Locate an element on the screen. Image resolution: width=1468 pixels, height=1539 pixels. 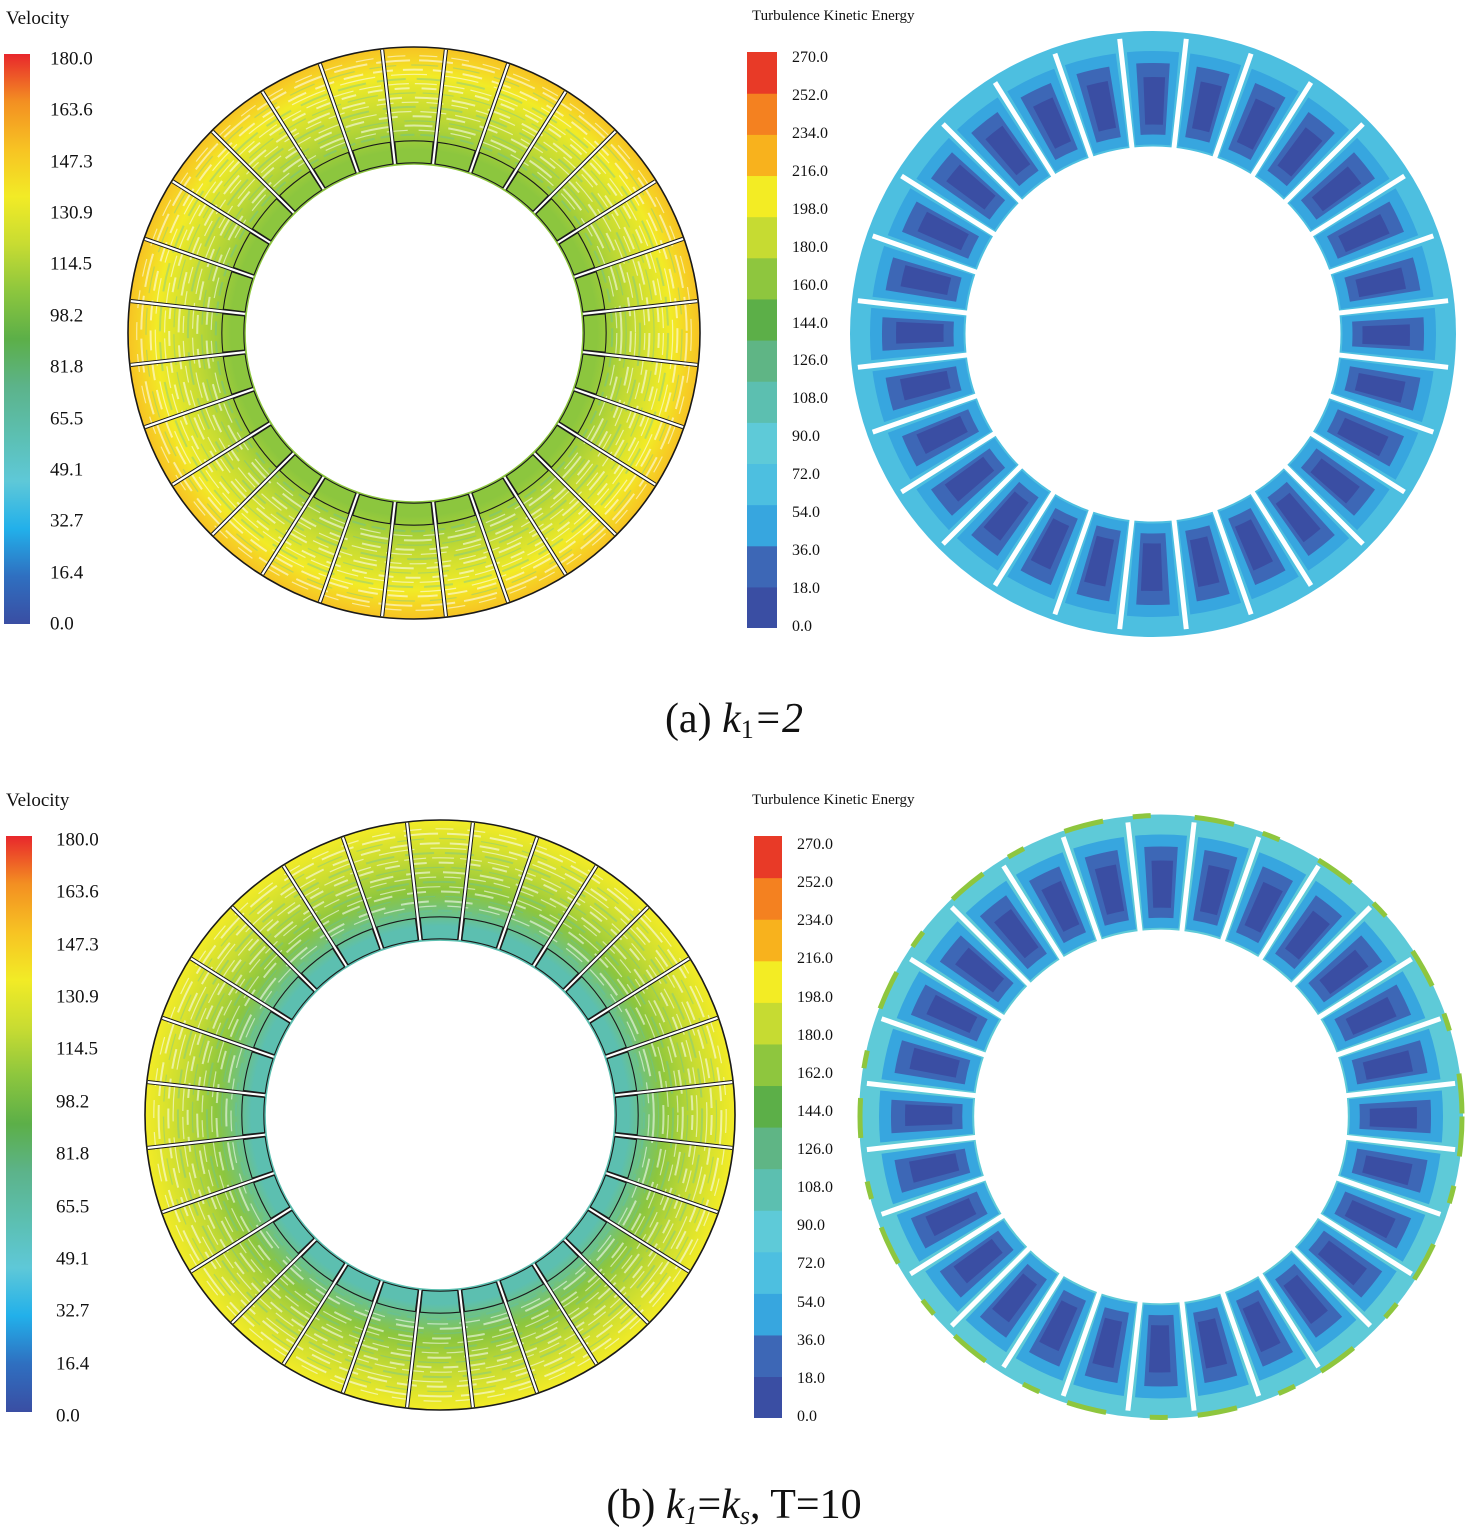
caption-a-prefix: (a) is located at coordinates (693, 719).